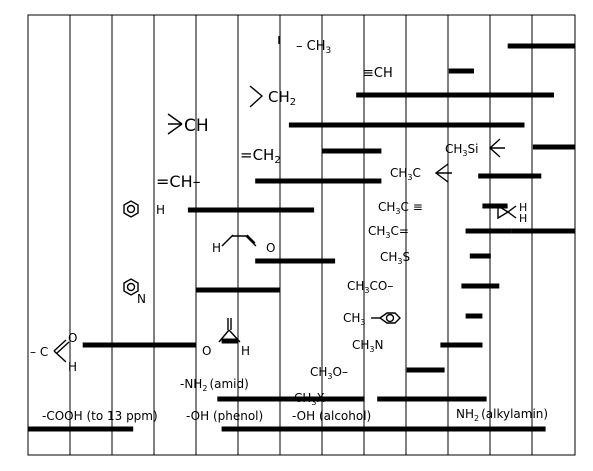 The height and width of the screenshot is (471, 593). I want to click on label-ch3o: CH3O–, so click(329, 373).